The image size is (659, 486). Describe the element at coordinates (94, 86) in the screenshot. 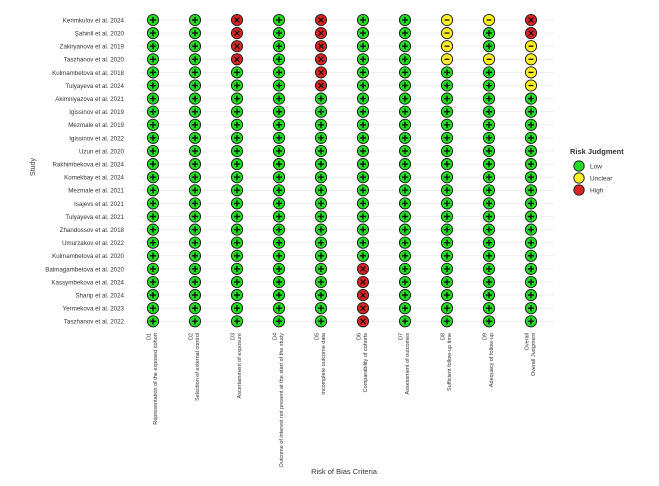

I see `study-label: Tulyayeva et al. 2024` at that location.